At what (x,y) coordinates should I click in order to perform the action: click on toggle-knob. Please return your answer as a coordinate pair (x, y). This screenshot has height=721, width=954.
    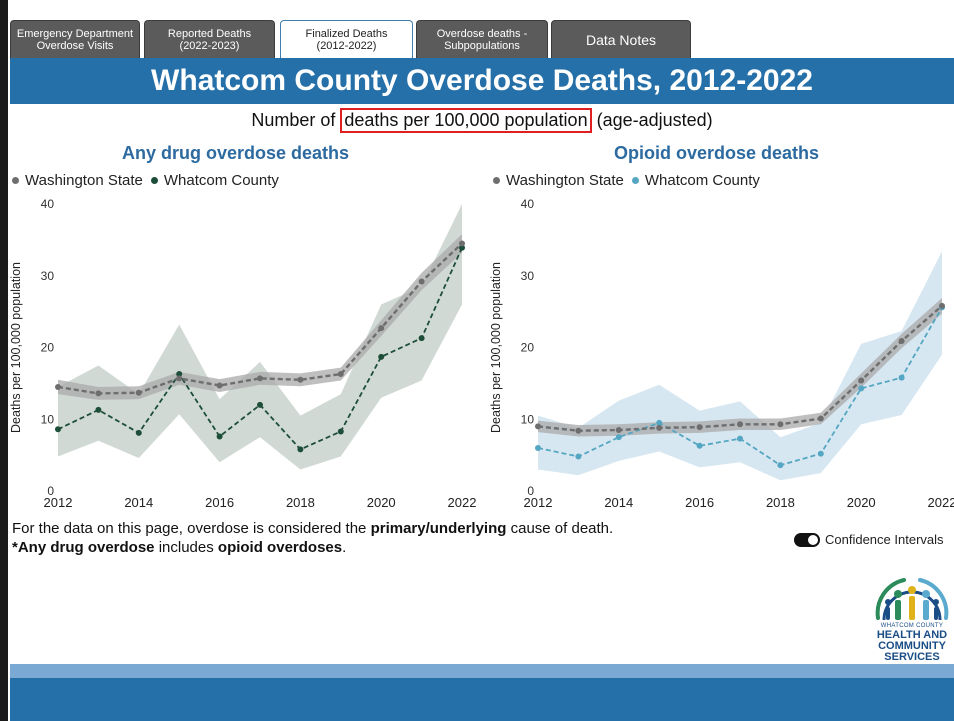
    Looking at the image, I should click on (813, 539).